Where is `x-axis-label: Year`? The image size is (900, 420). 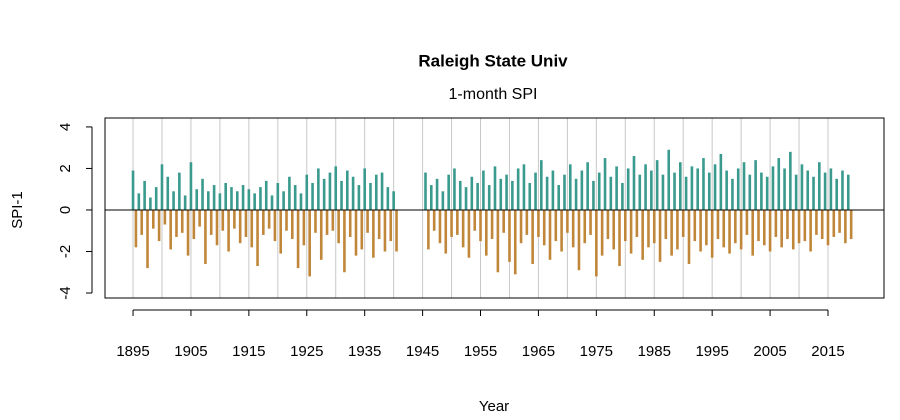
x-axis-label: Year is located at coordinates (494, 406).